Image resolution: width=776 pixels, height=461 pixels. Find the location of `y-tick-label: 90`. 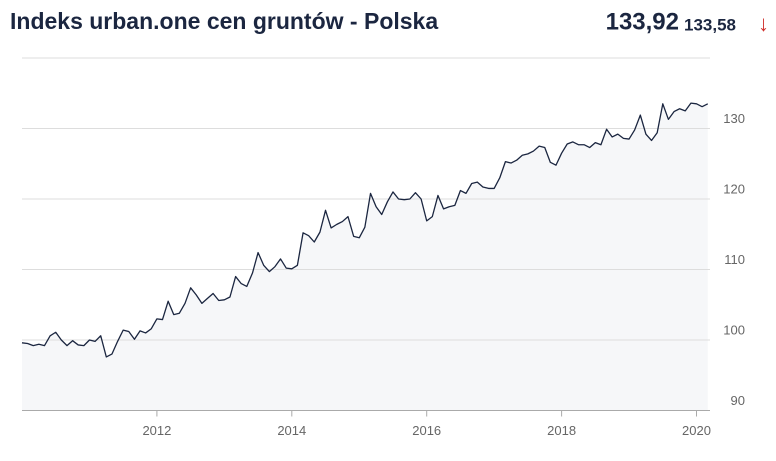

y-tick-label: 90 is located at coordinates (738, 400).